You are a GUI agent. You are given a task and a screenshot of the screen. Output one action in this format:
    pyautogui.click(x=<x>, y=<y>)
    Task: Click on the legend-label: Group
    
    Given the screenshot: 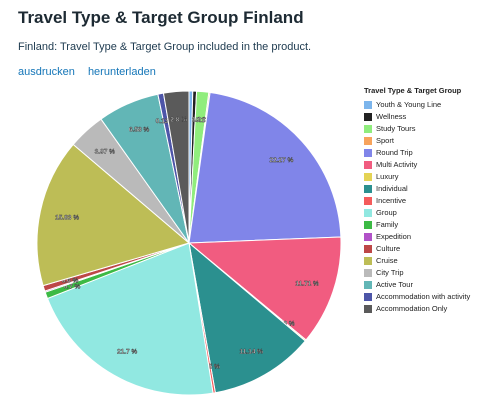 What is the action you would take?
    pyautogui.click(x=386, y=212)
    